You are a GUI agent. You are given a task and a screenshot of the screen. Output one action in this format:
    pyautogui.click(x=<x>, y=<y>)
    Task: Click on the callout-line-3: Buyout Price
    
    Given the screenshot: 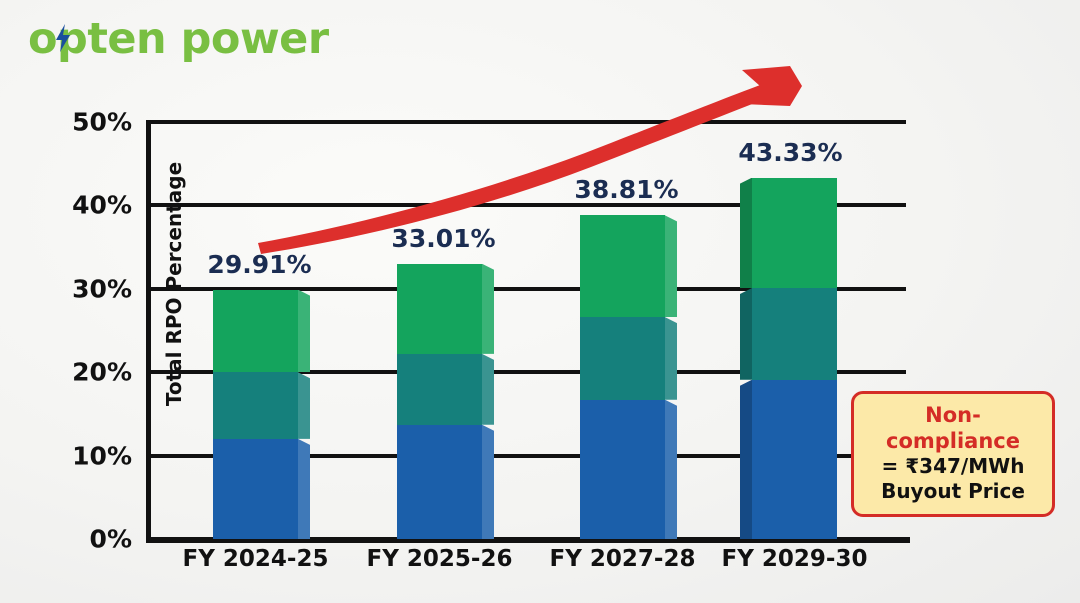 What is the action you would take?
    pyautogui.click(x=953, y=490)
    